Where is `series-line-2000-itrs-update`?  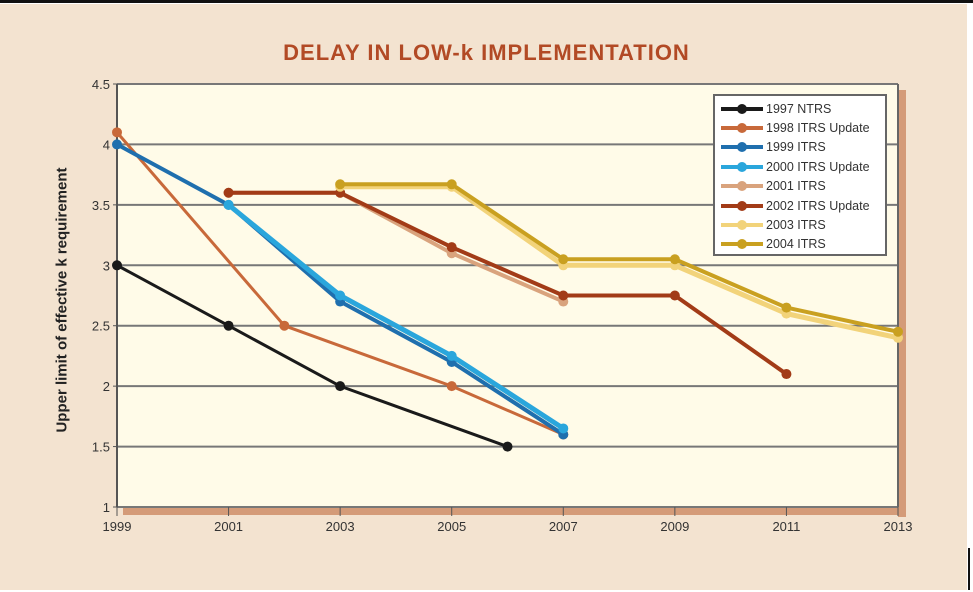
series-line-2000-itrs-update is located at coordinates (395, 316).